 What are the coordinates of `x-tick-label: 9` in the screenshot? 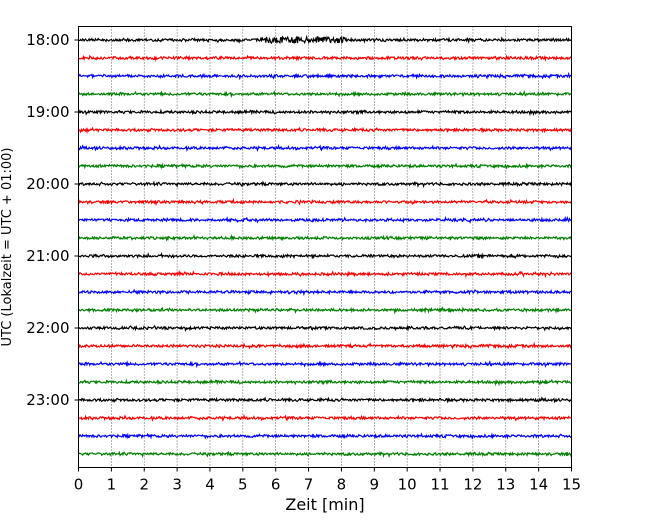 It's located at (375, 485).